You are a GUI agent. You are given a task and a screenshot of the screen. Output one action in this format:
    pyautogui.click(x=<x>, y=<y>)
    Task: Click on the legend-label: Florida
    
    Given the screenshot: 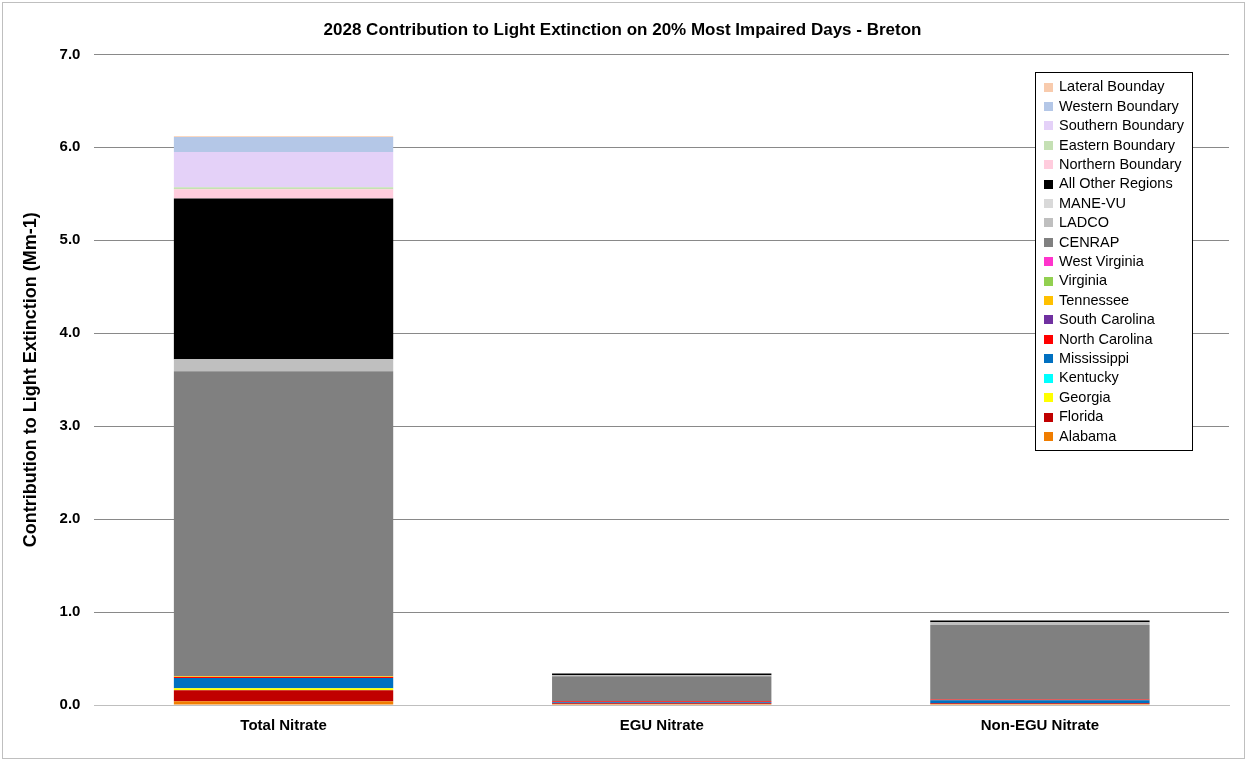 What is the action you would take?
    pyautogui.click(x=1081, y=417)
    